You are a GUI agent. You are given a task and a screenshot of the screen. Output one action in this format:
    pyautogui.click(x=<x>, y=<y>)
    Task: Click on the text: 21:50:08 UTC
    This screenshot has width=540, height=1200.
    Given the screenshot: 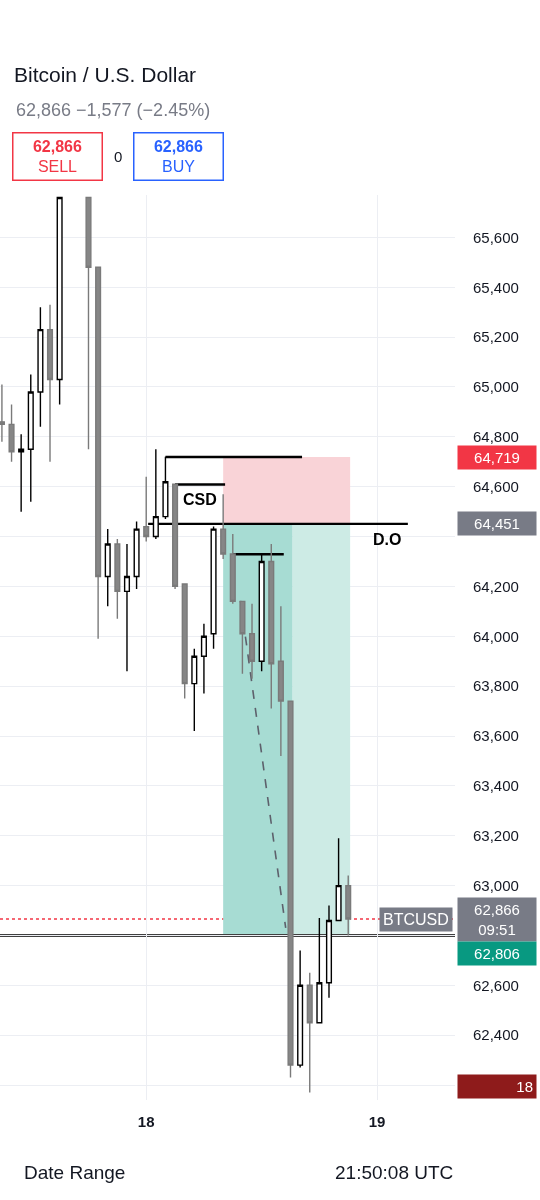 What is the action you would take?
    pyautogui.click(x=394, y=1172)
    